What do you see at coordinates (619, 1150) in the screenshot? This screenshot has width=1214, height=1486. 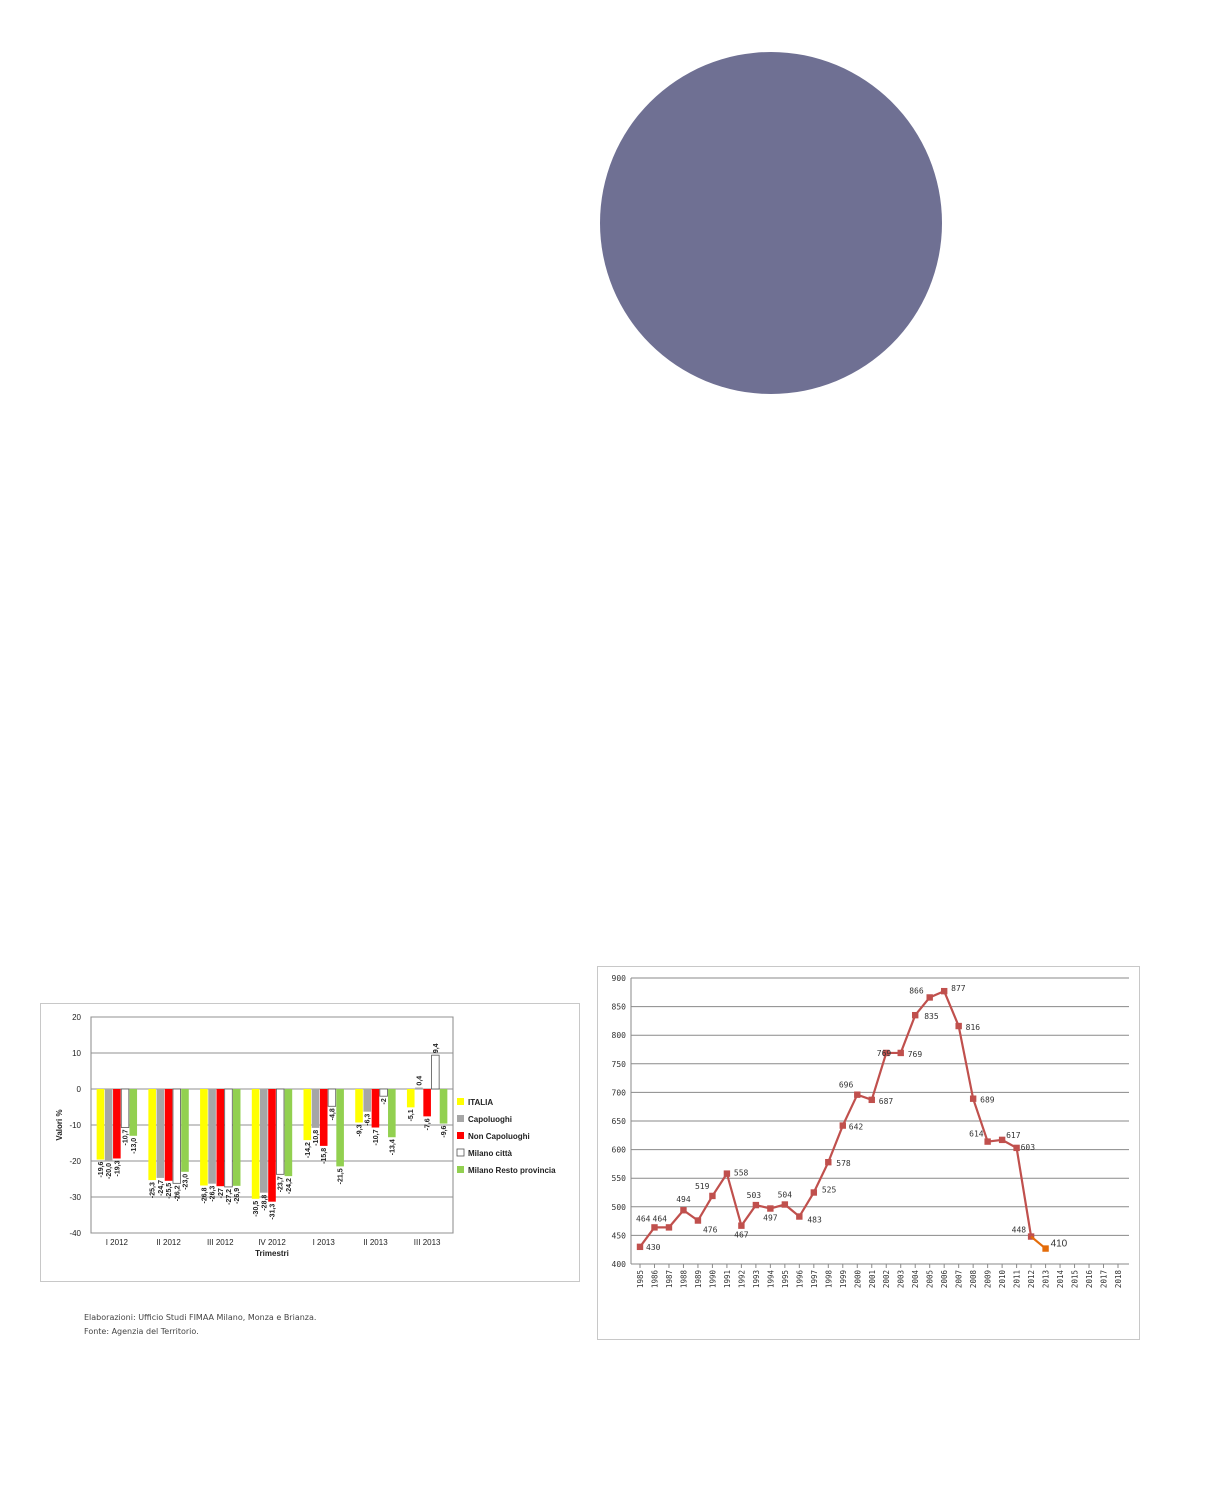 I see `line-y-tick-label: 600` at bounding box center [619, 1150].